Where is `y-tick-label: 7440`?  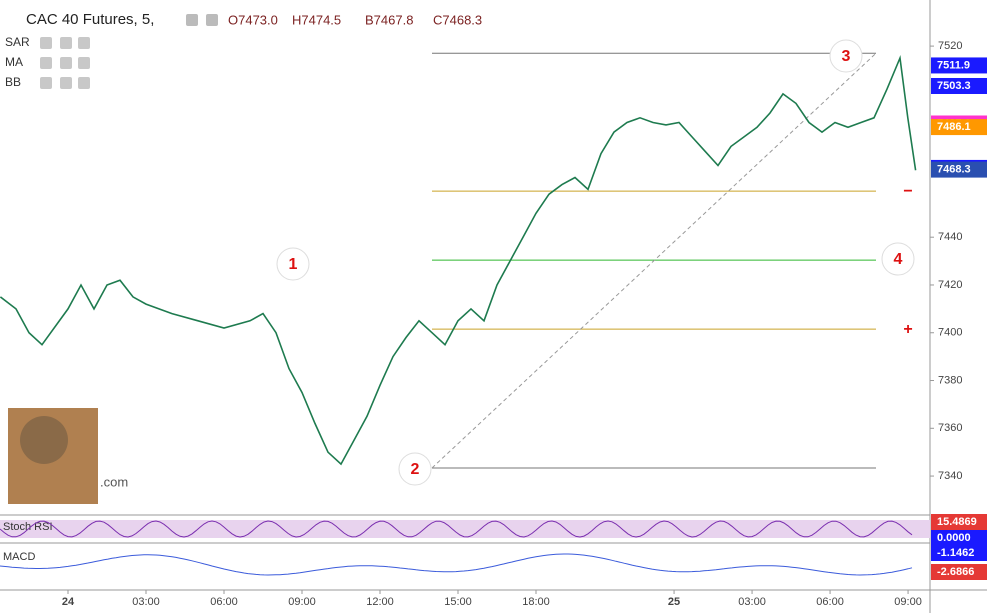
y-tick-label: 7440 is located at coordinates (950, 237).